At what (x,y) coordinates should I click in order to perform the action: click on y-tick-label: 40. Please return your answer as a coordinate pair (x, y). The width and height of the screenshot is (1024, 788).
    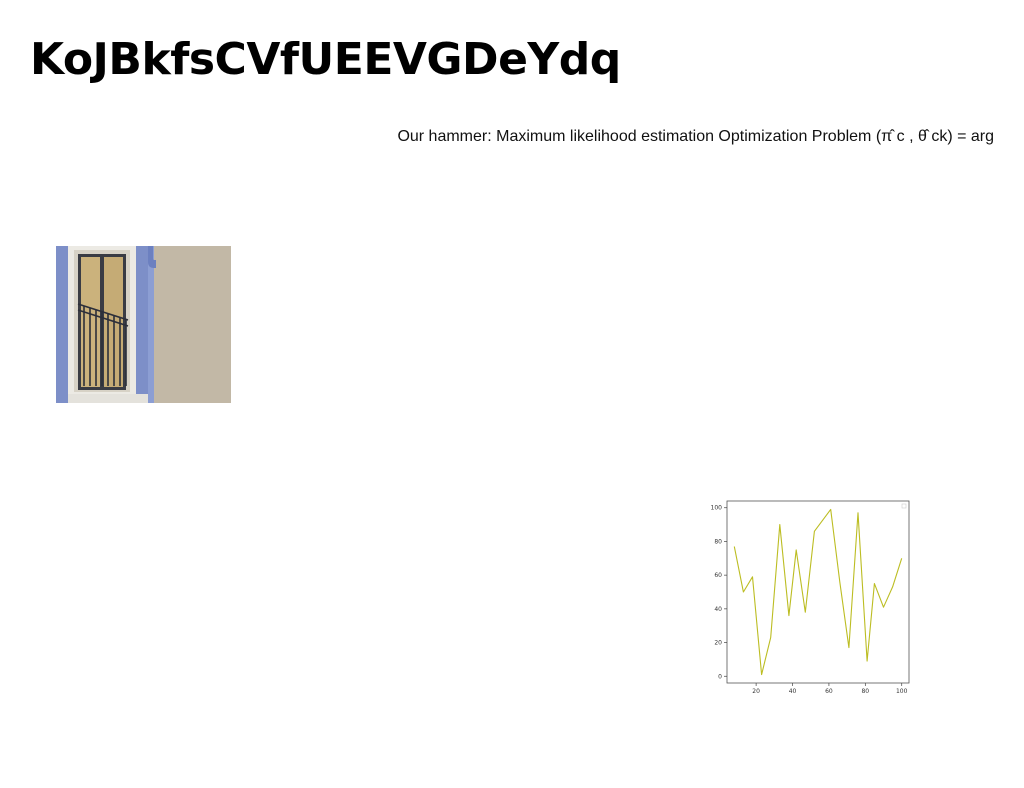
    Looking at the image, I should click on (718, 609).